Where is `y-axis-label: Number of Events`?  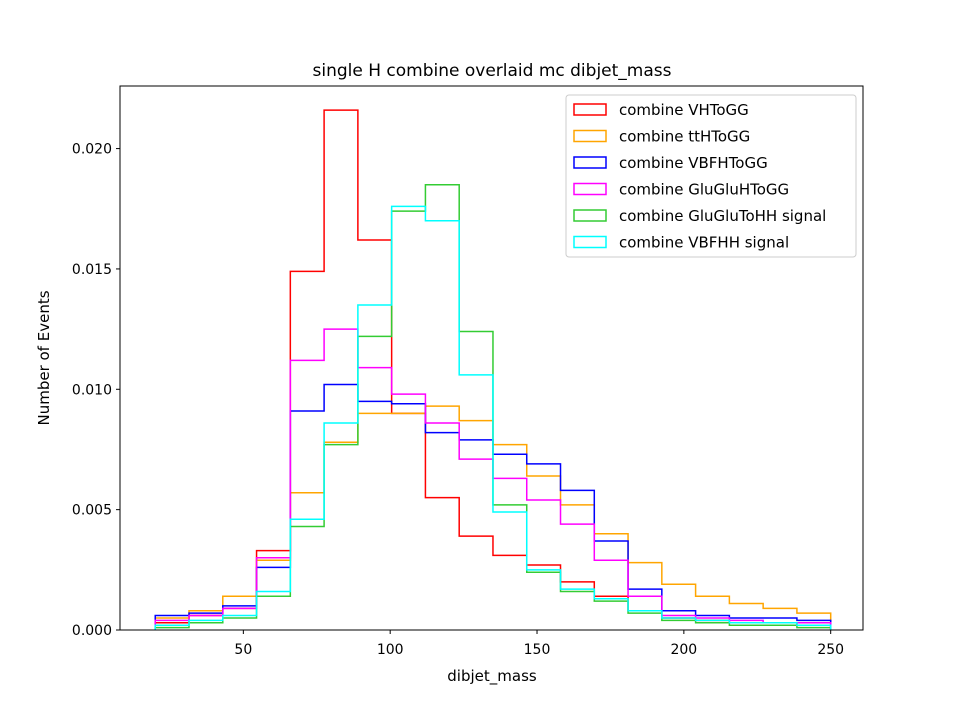 y-axis-label: Number of Events is located at coordinates (44, 357).